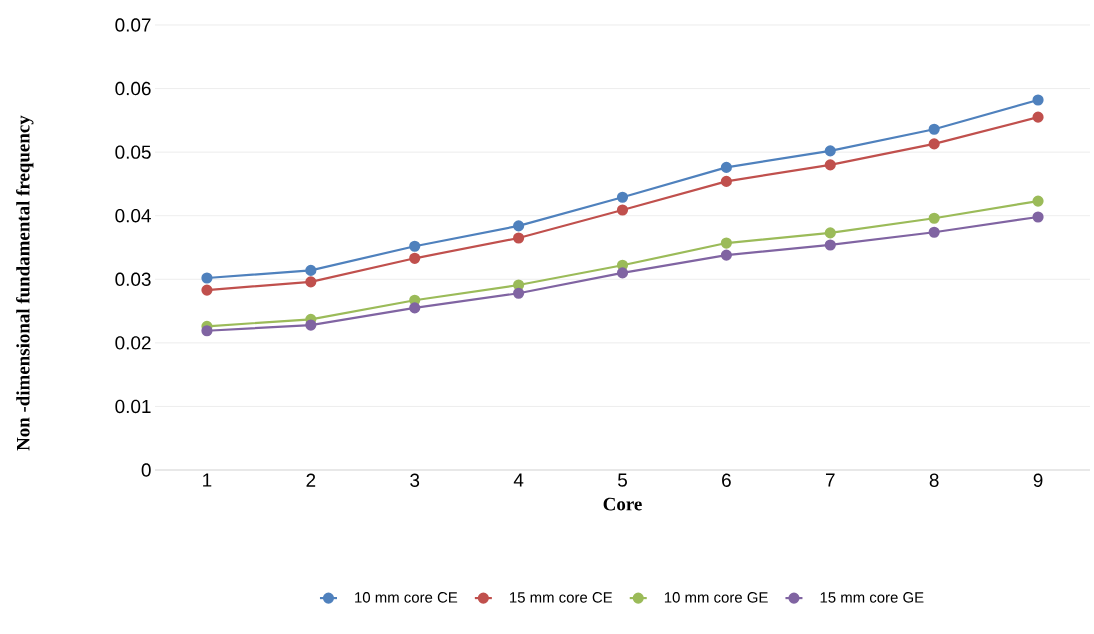 Image resolution: width=1094 pixels, height=634 pixels. Describe the element at coordinates (133, 279) in the screenshot. I see `y-tick-label: 0.03` at that location.